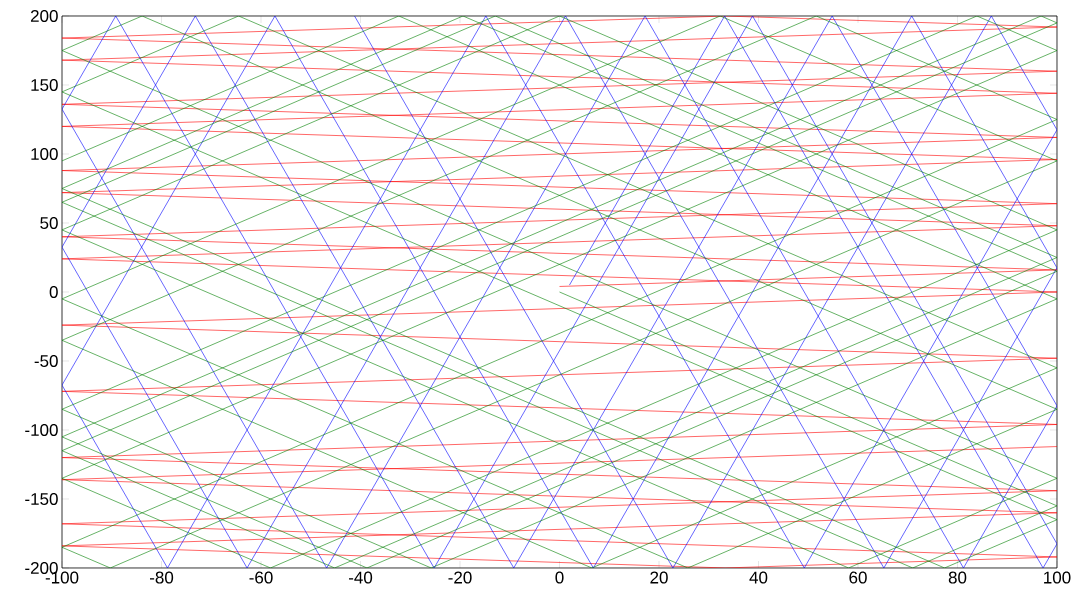 Image resolution: width=1079 pixels, height=599 pixels. I want to click on y-tick-label: -100, so click(41, 430).